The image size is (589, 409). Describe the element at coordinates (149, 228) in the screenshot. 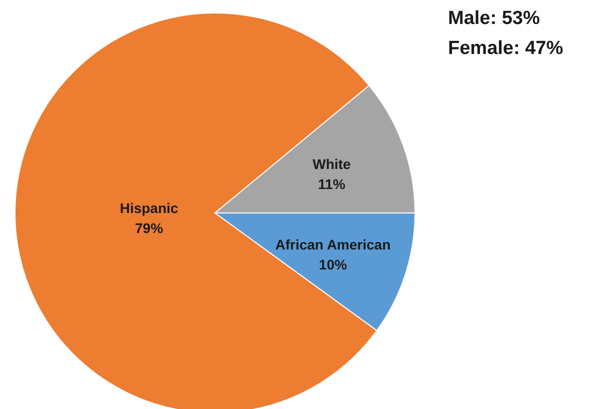

I see `data-label: 79%` at that location.